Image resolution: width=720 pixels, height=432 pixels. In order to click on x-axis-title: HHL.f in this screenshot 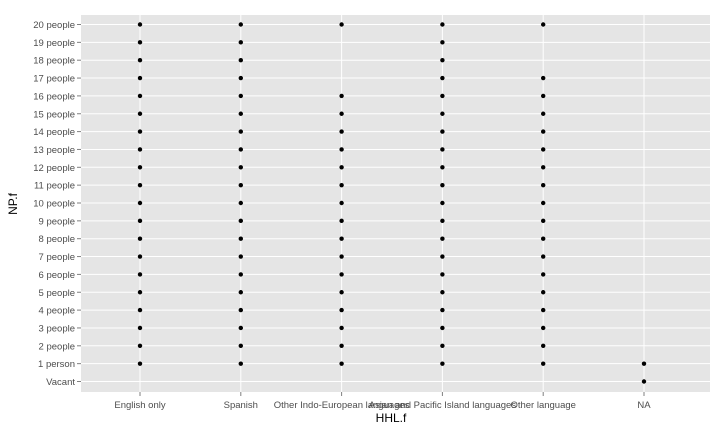, I will do `click(391, 418)`.